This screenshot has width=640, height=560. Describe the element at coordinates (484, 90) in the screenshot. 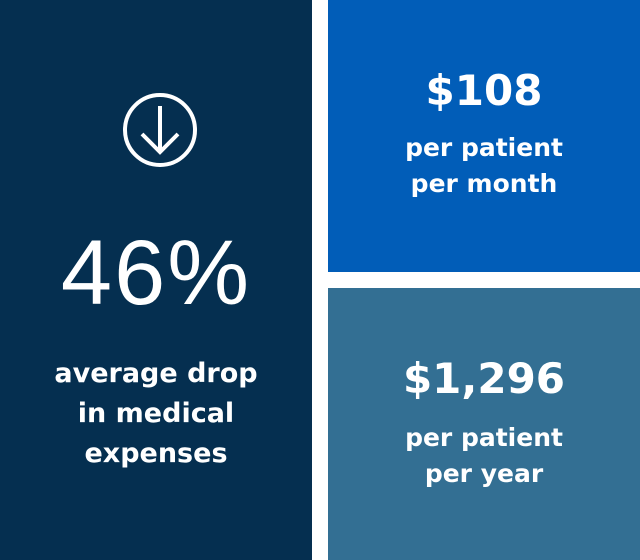

I see `monthly-savings-value: $108` at that location.